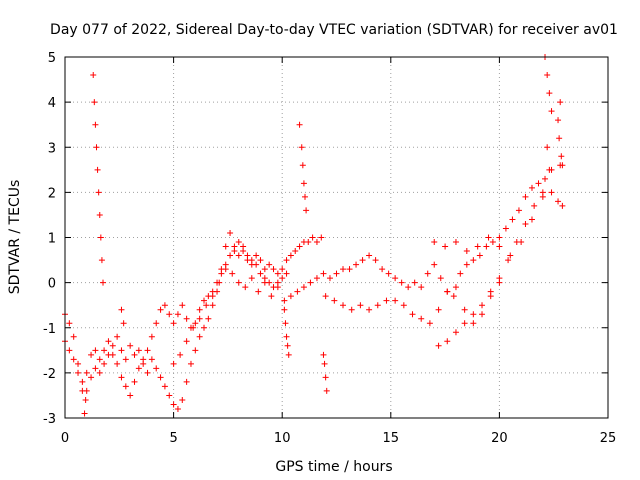 This screenshot has width=640, height=480. What do you see at coordinates (52, 284) in the screenshot?
I see `y-tick-label: 0` at bounding box center [52, 284].